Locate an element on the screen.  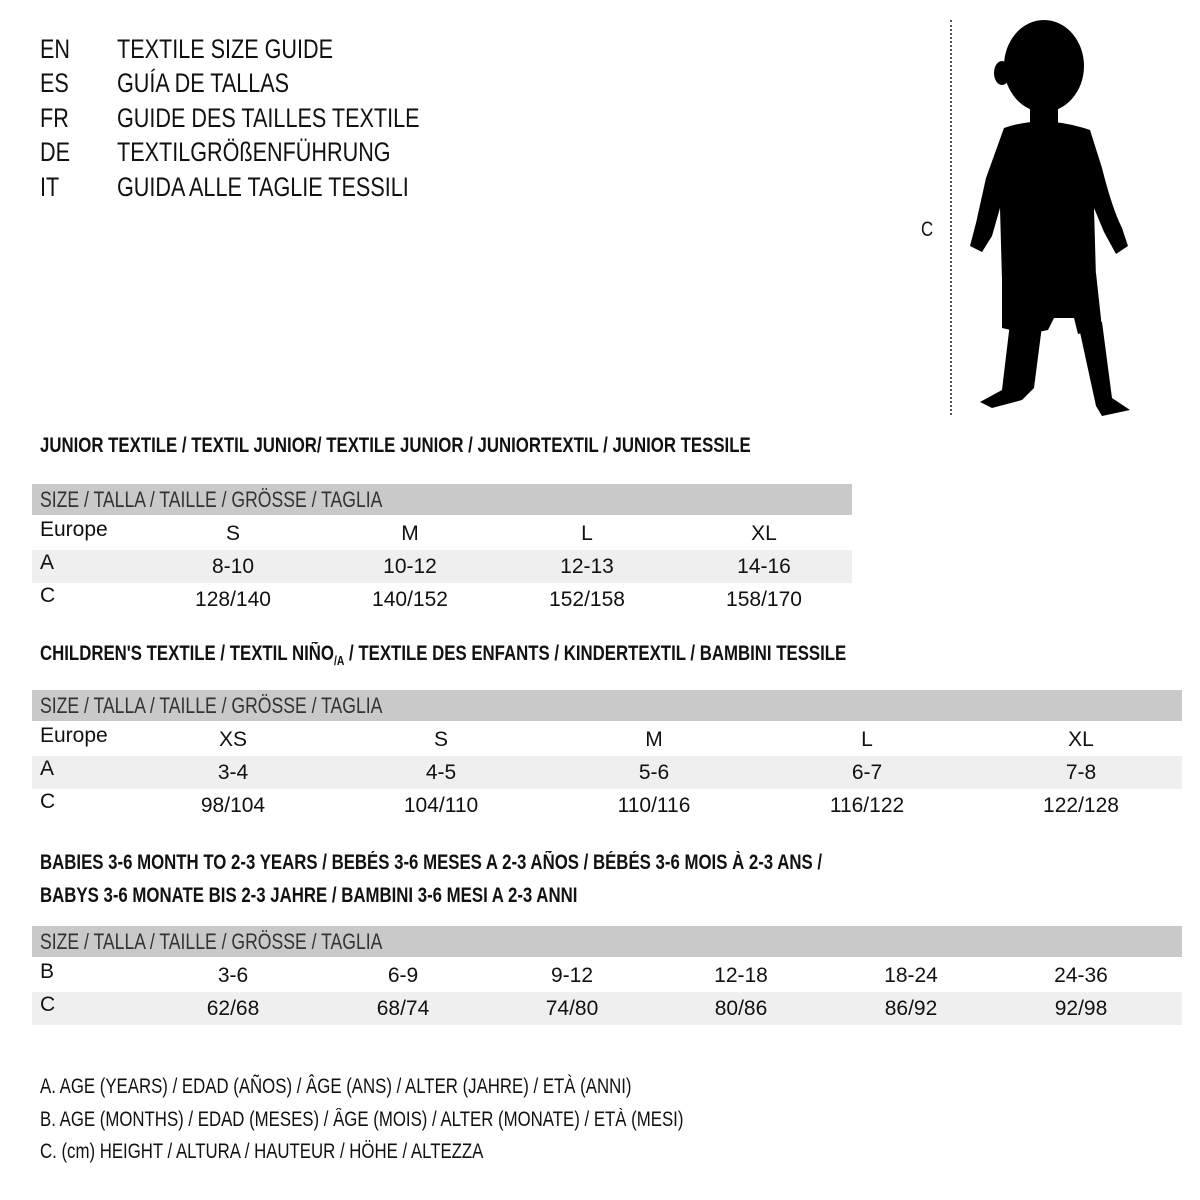
title-de: TEXTILGRÖßENFÜHRUNG is located at coordinates (254, 152).